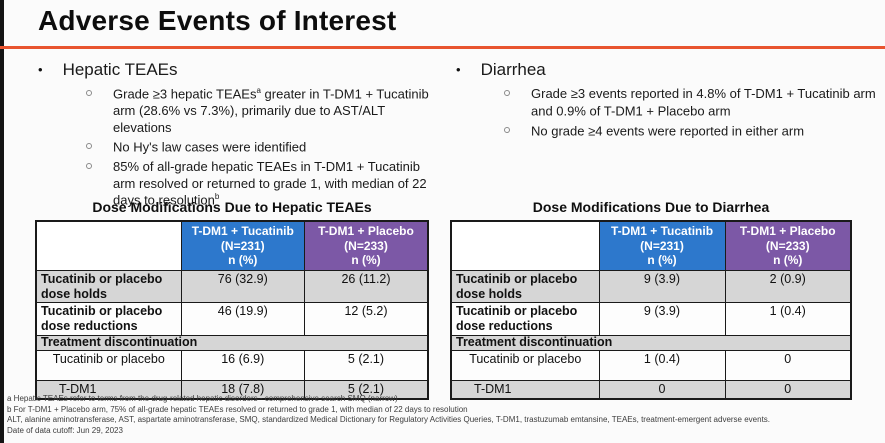 This screenshot has width=885, height=443. What do you see at coordinates (217, 20) in the screenshot?
I see `page-title: Adverse Events of Interest` at bounding box center [217, 20].